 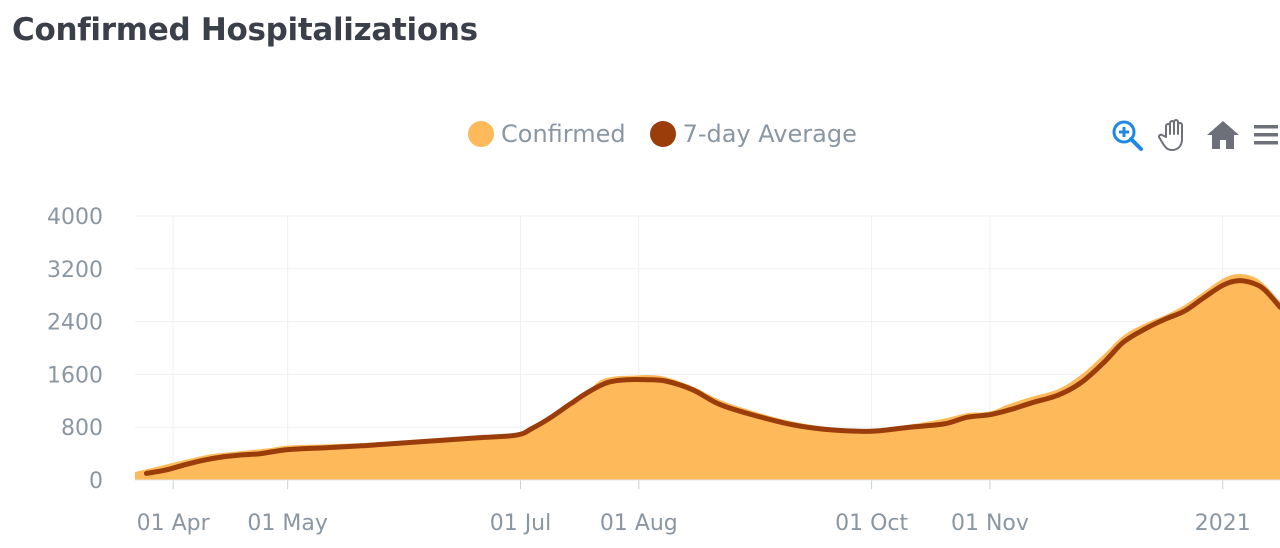 I want to click on y-tick-label: 1600, so click(x=75, y=375).